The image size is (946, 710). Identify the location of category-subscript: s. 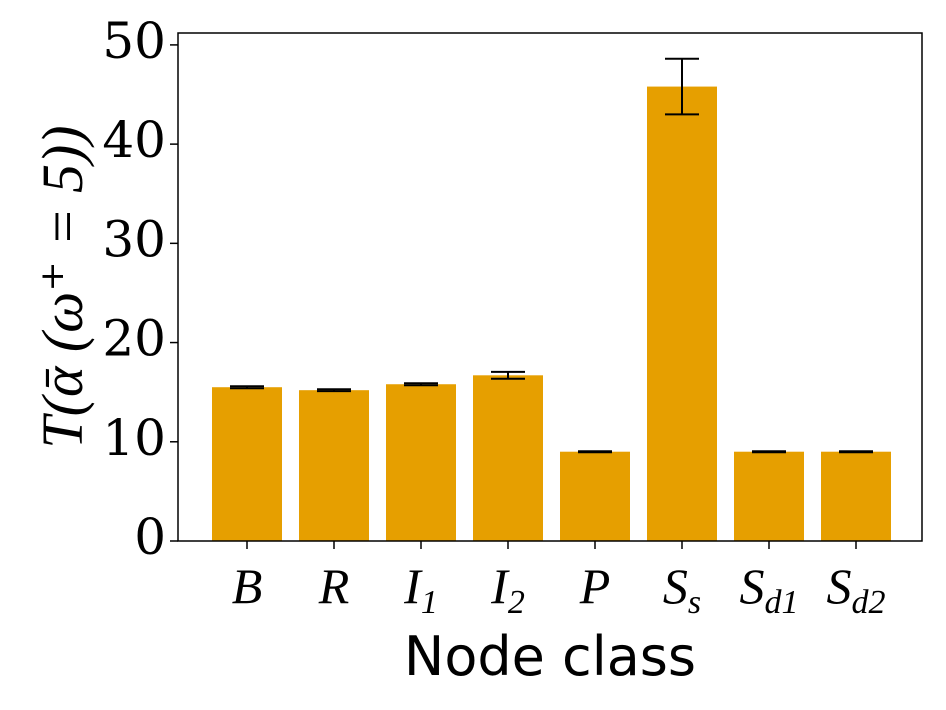
(694, 602).